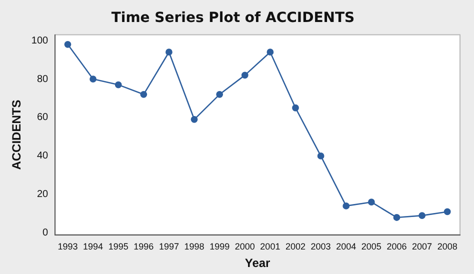 This screenshot has width=474, height=274. Describe the element at coordinates (447, 247) in the screenshot. I see `x-tick-label: 2008` at that location.